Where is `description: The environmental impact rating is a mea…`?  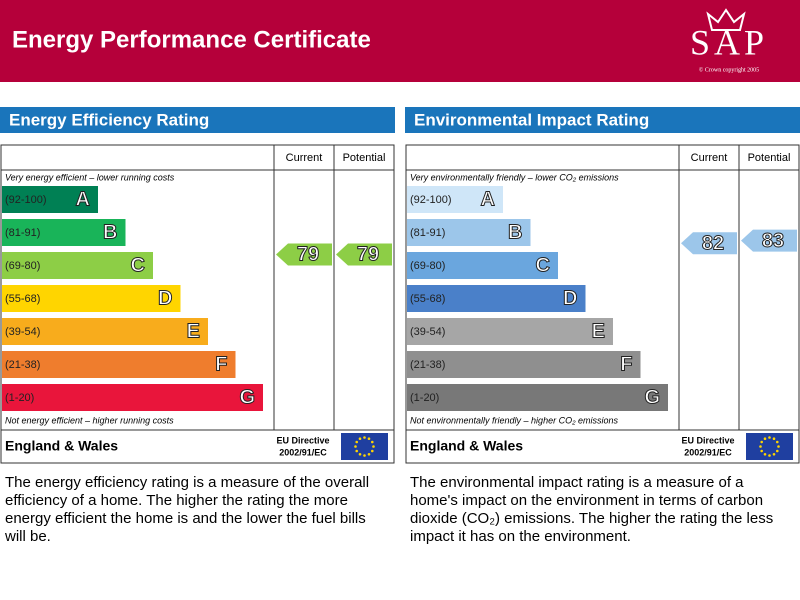
description: The environmental impact rating is a mea… is located at coordinates (592, 509).